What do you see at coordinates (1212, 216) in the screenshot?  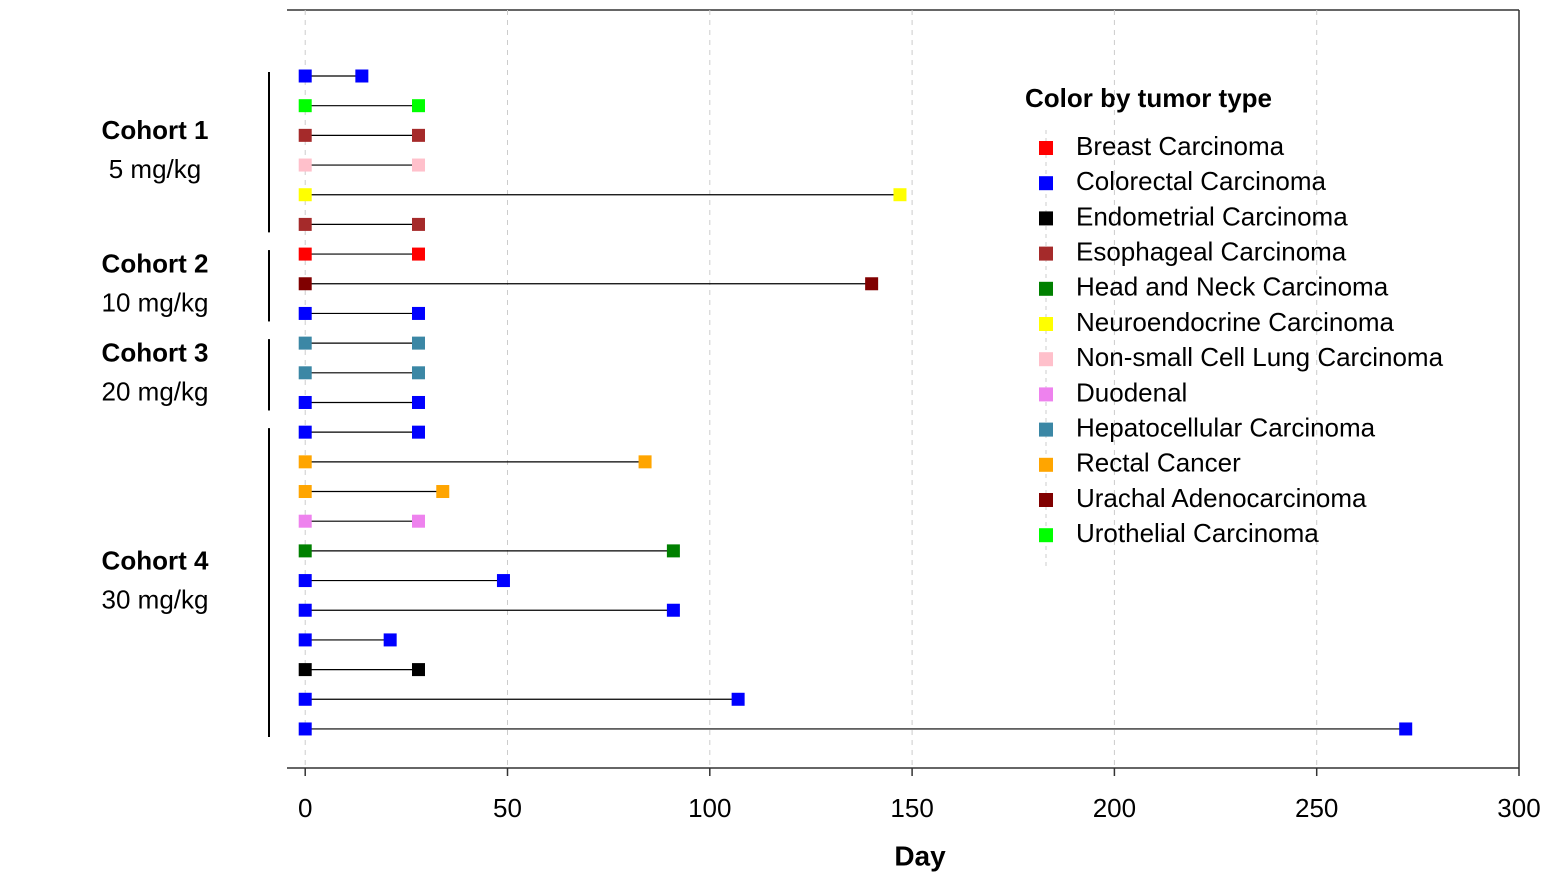 I see `legend-label: Endometrial Carcinoma` at bounding box center [1212, 216].